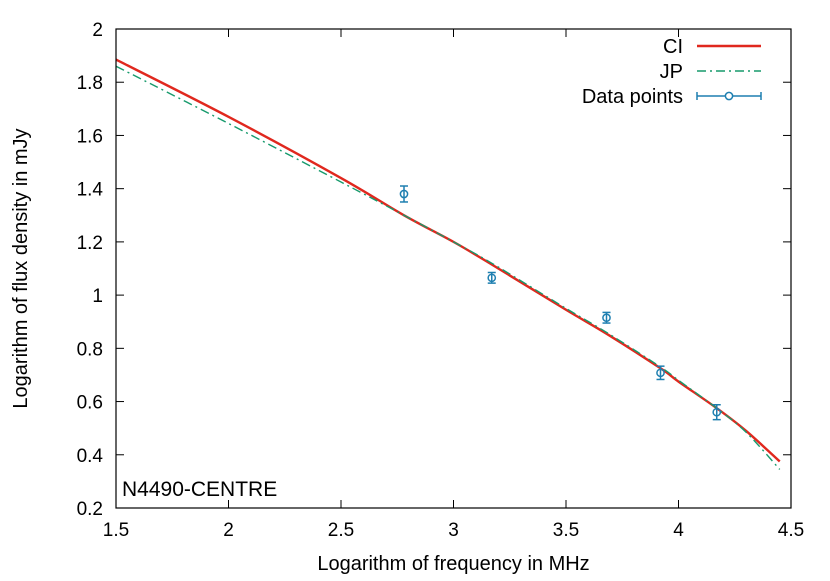 The width and height of the screenshot is (830, 581). I want to click on y-tick-label: 2, so click(97, 30).